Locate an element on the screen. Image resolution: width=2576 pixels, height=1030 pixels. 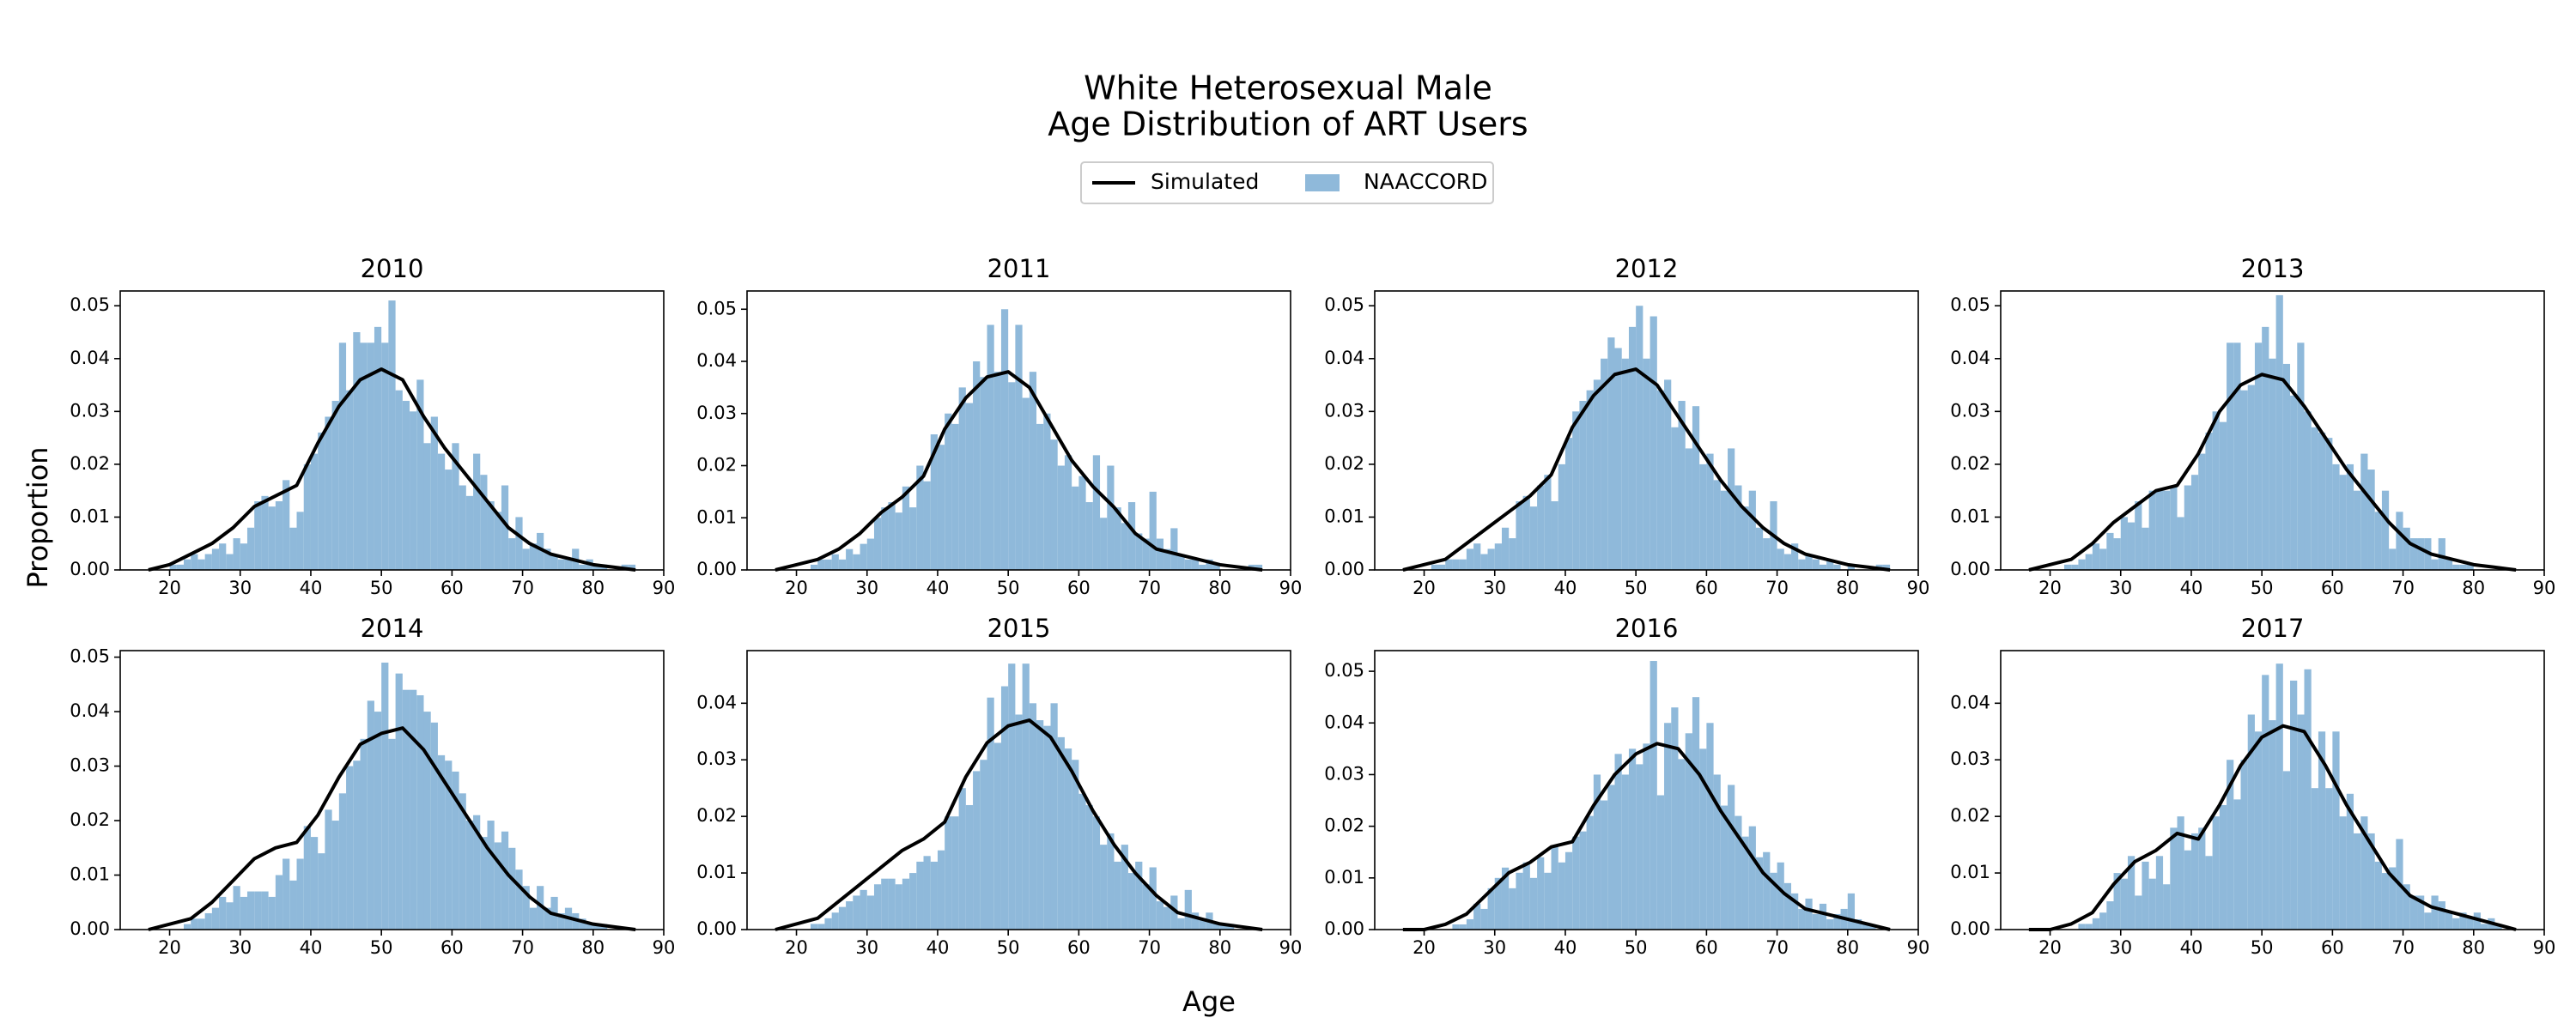
y-tick-label: 0.02 is located at coordinates (1970, 463).